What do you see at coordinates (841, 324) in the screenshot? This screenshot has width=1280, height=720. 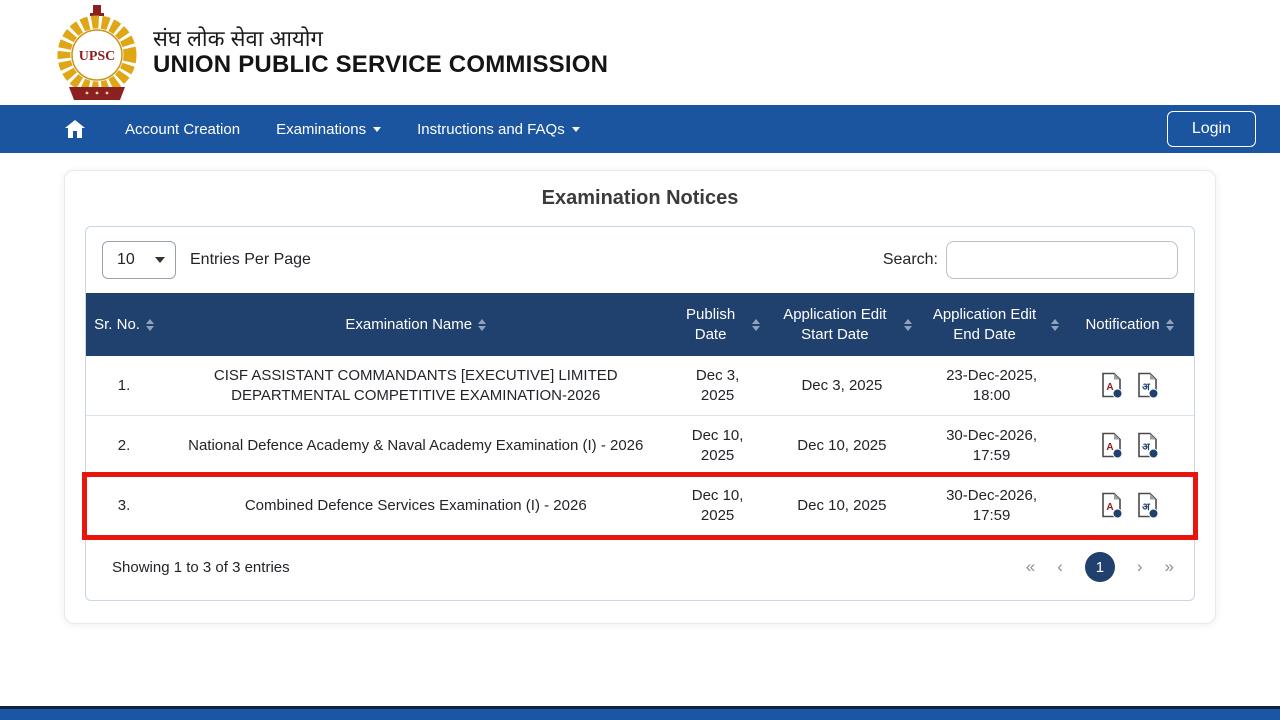 I see `column-header-application-edit-start: Application Edit Start Date` at bounding box center [841, 324].